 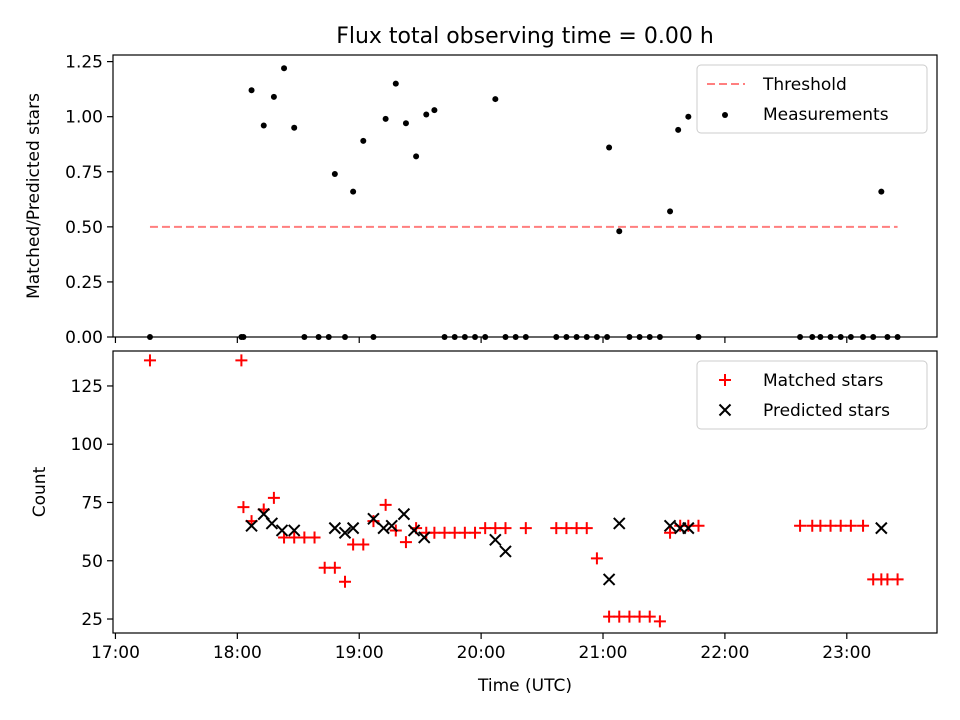 What do you see at coordinates (725, 410) in the screenshot?
I see `predicted-stars-legend-marker` at bounding box center [725, 410].